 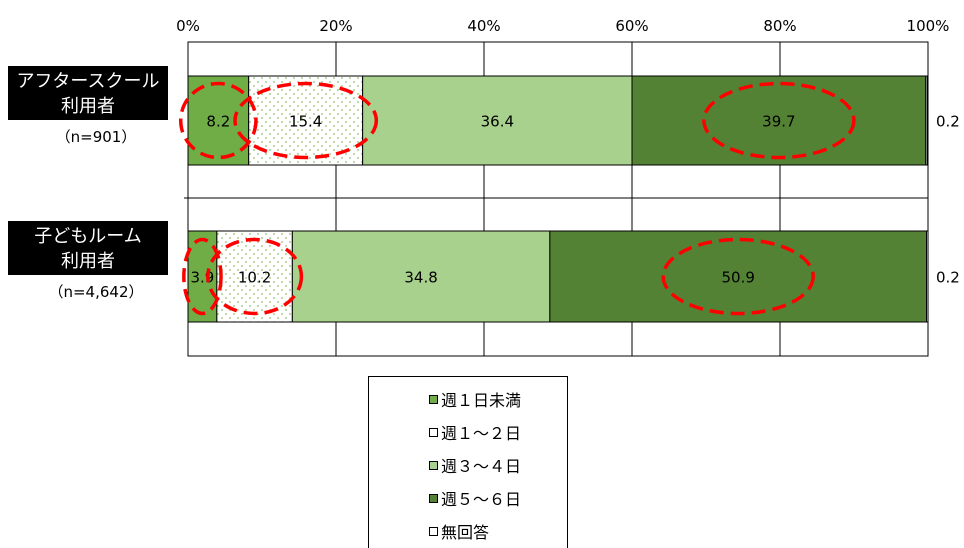 What do you see at coordinates (779, 26) in the screenshot?
I see `x-tick-label: 80%` at bounding box center [779, 26].